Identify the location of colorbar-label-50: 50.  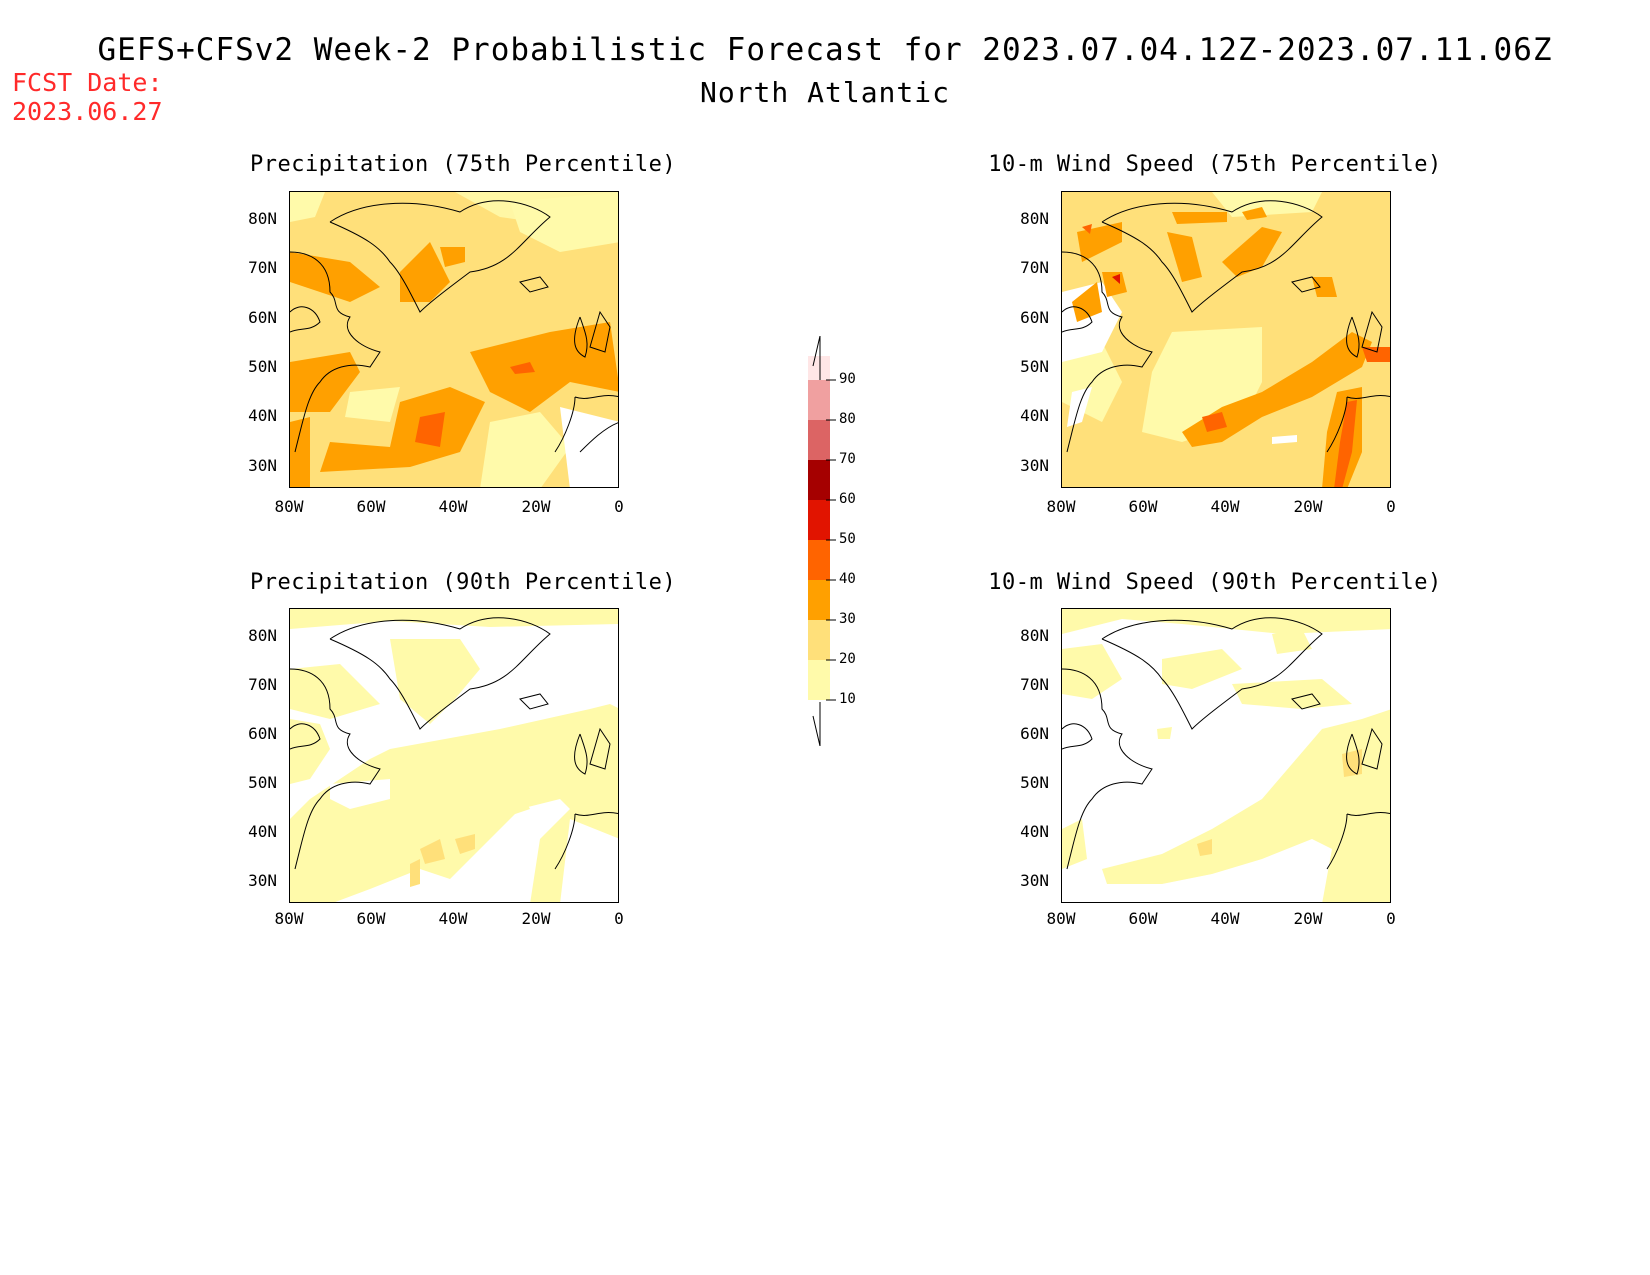
(847, 539).